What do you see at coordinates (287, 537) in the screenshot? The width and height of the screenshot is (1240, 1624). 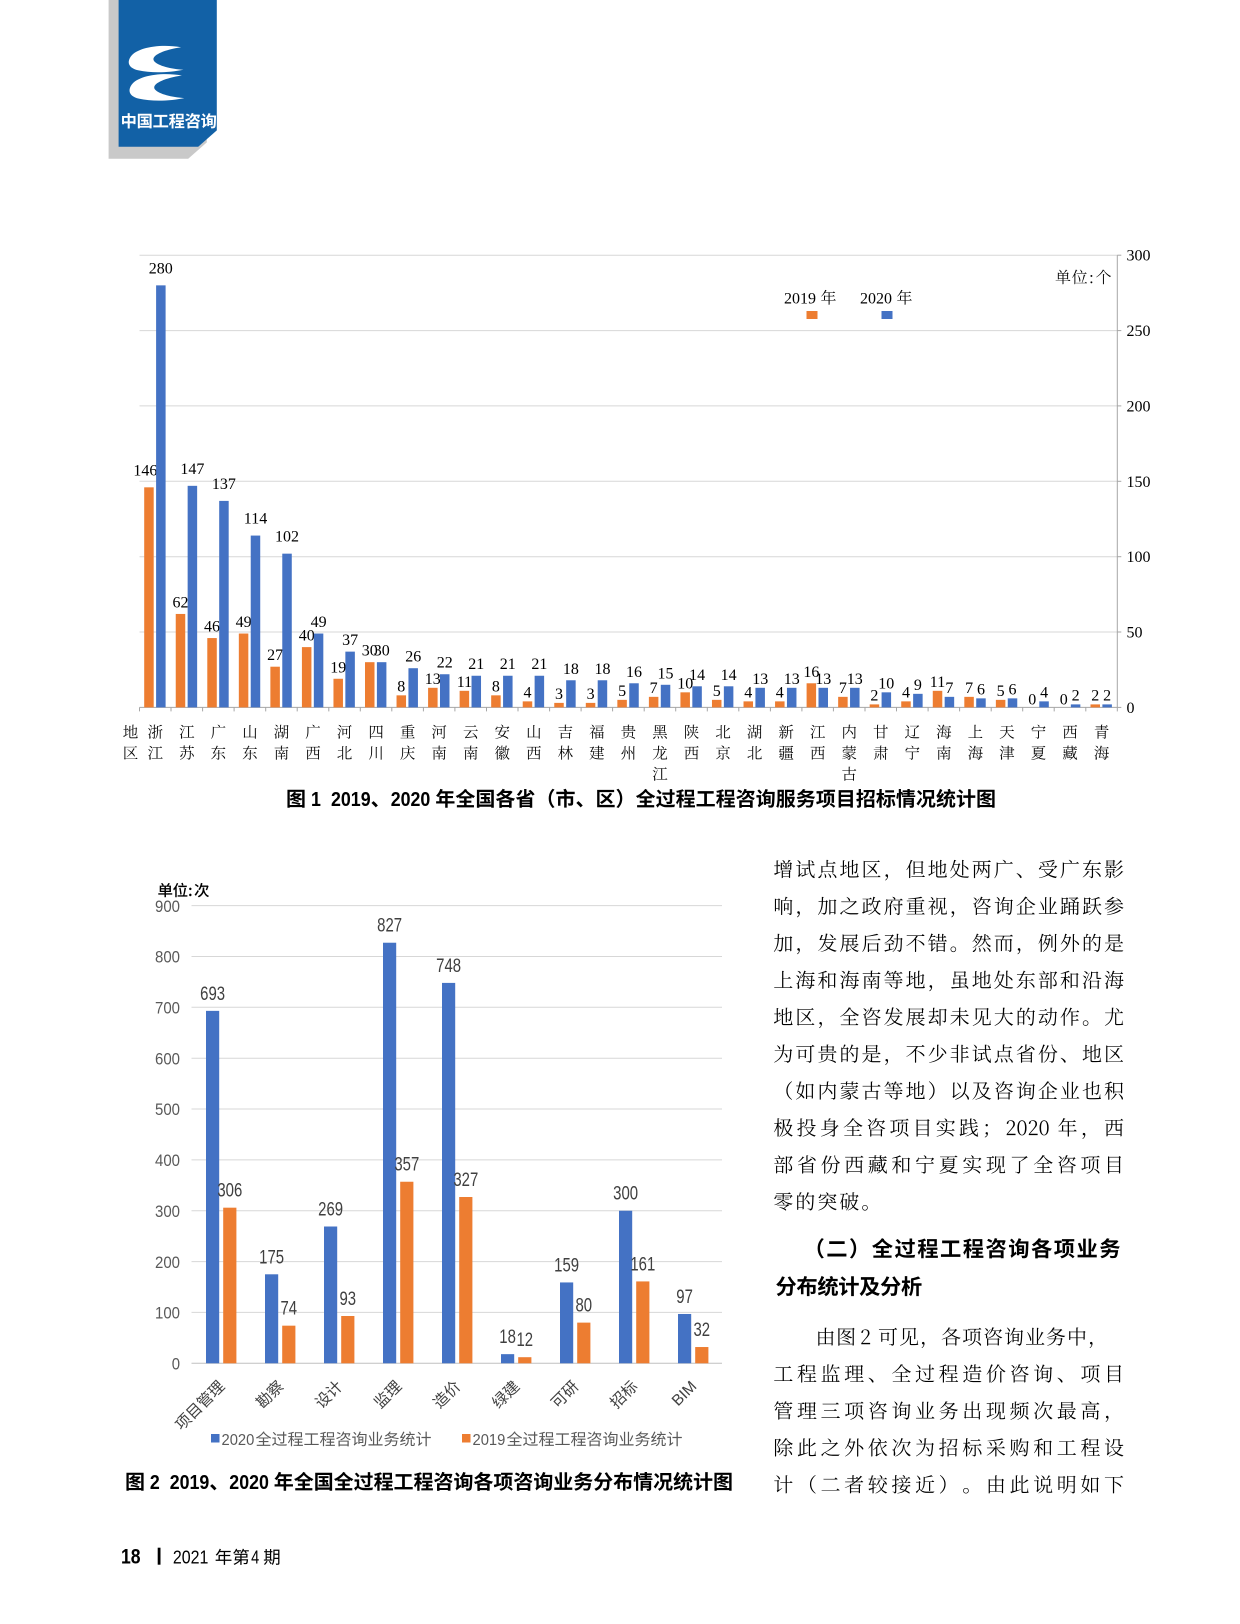 I see `svg-text: 102` at bounding box center [287, 537].